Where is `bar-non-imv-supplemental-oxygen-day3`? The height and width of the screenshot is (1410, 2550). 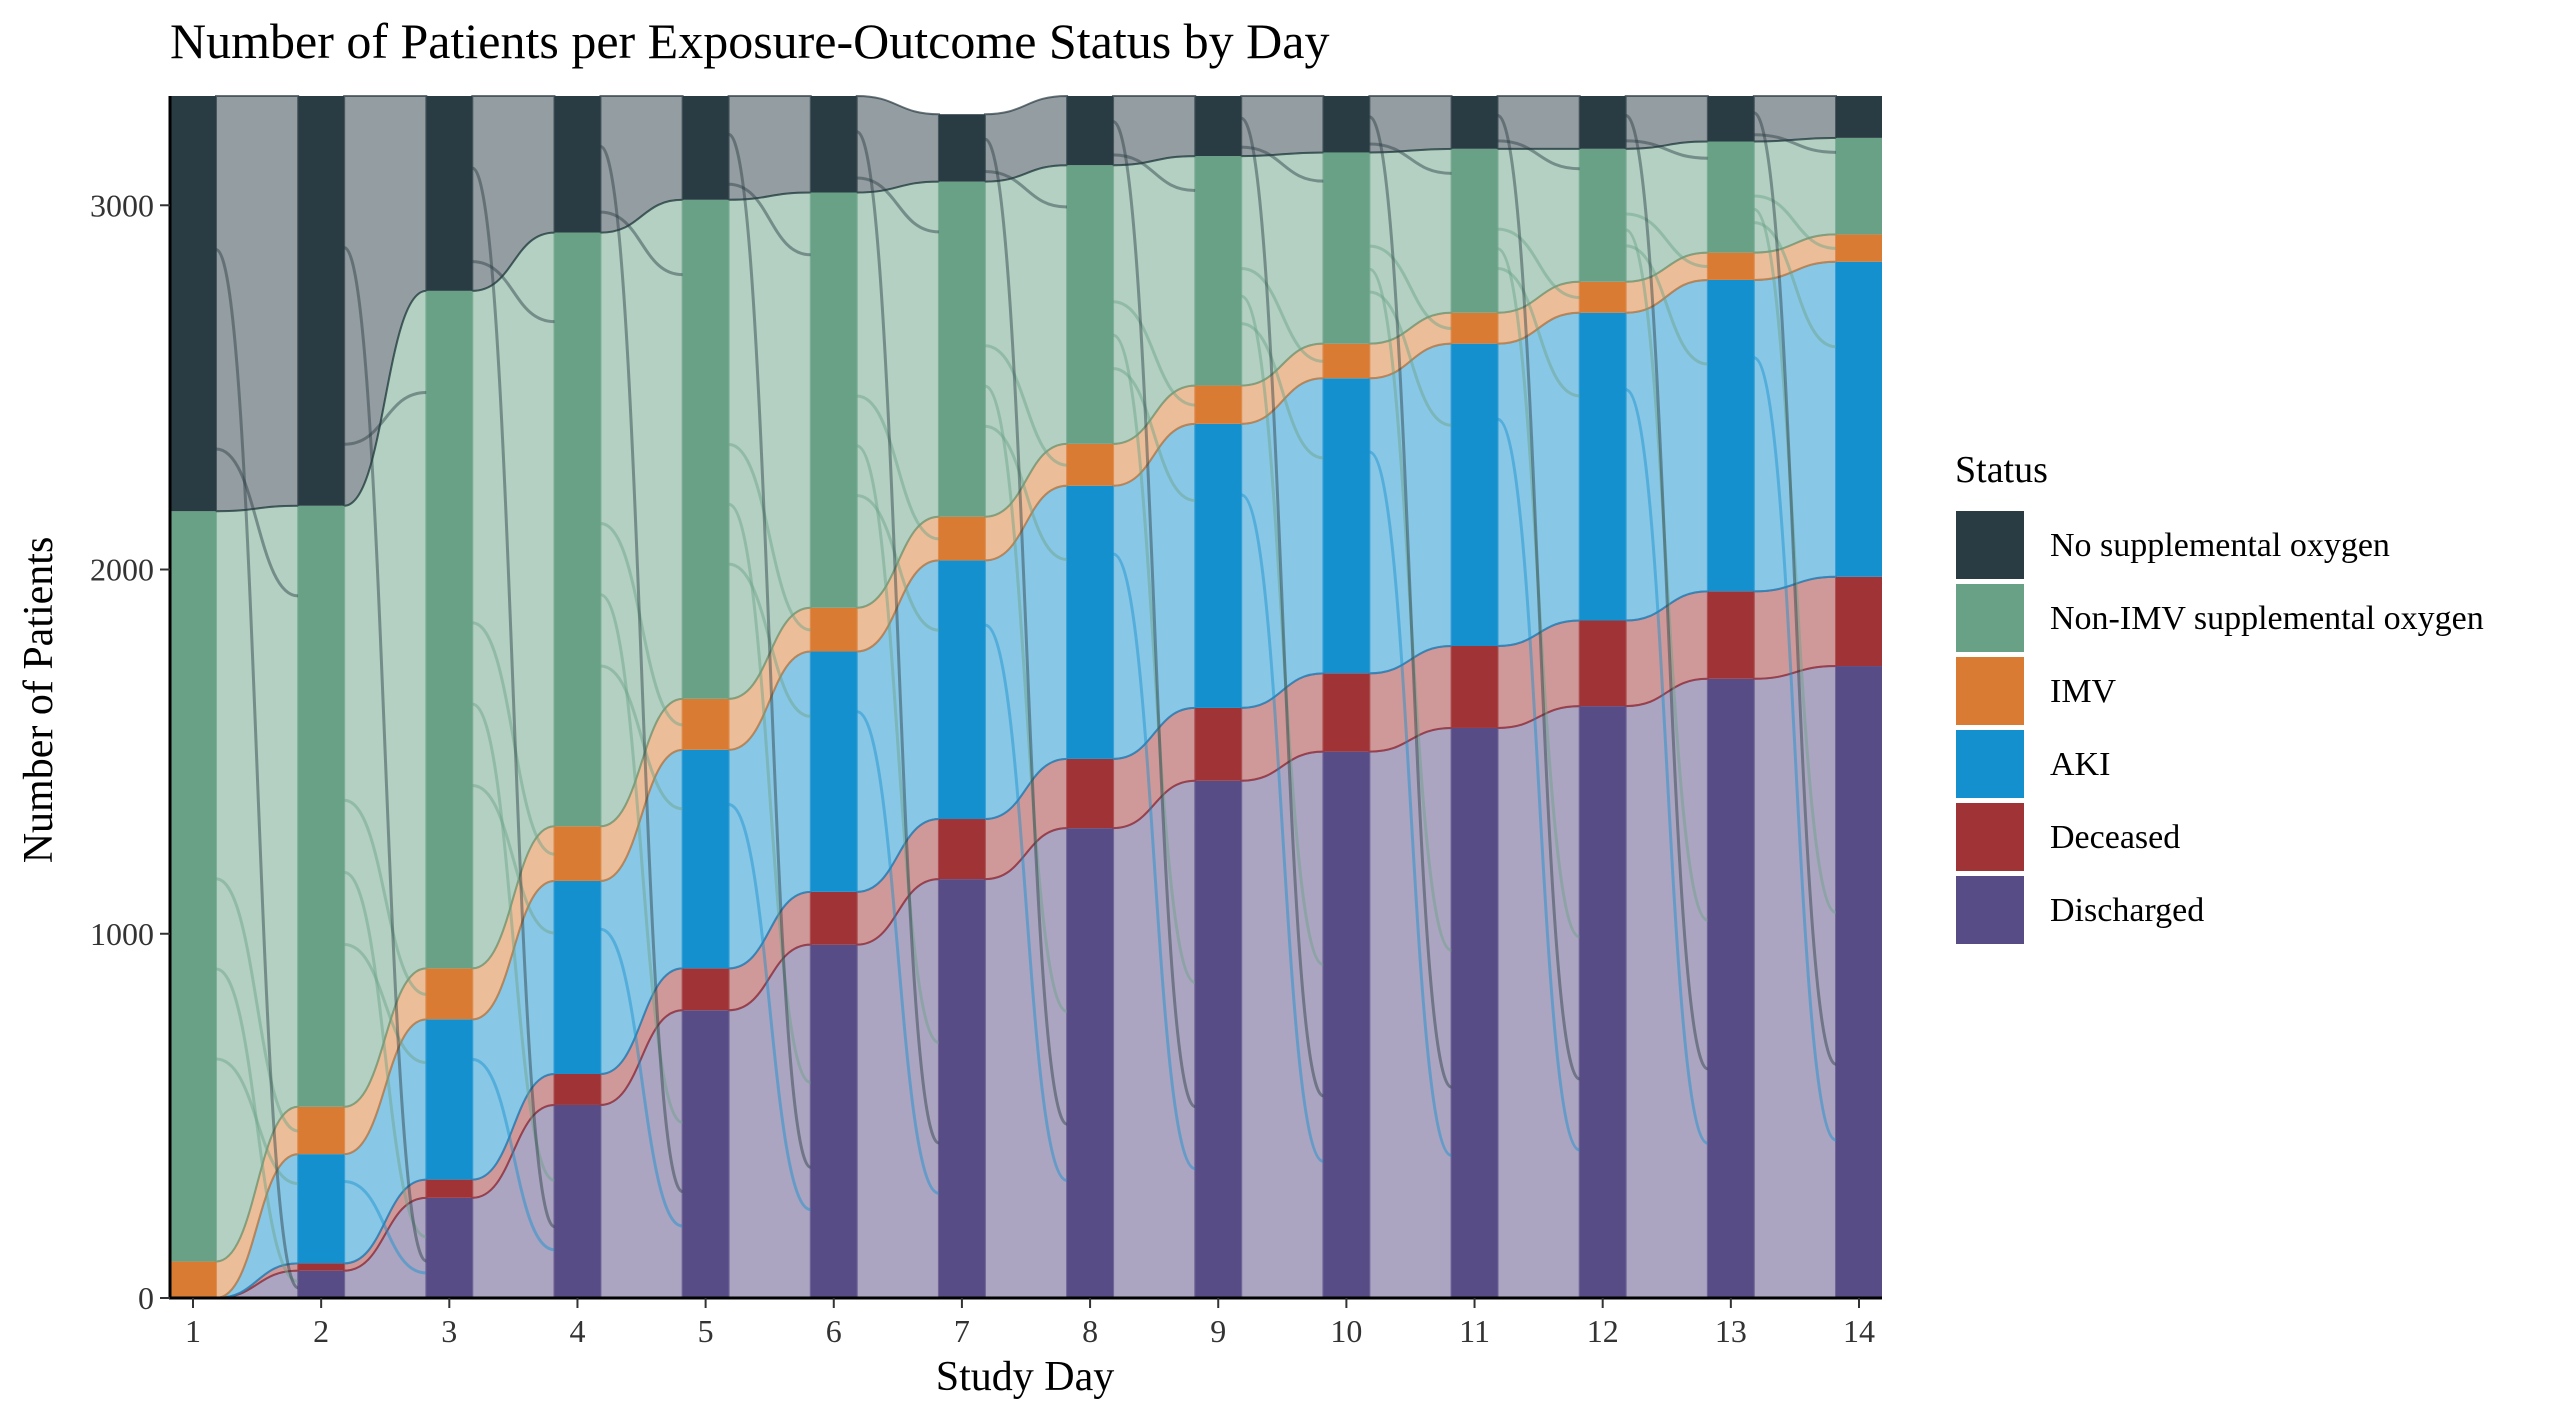 bar-non-imv-supplemental-oxygen-day3 is located at coordinates (449, 629).